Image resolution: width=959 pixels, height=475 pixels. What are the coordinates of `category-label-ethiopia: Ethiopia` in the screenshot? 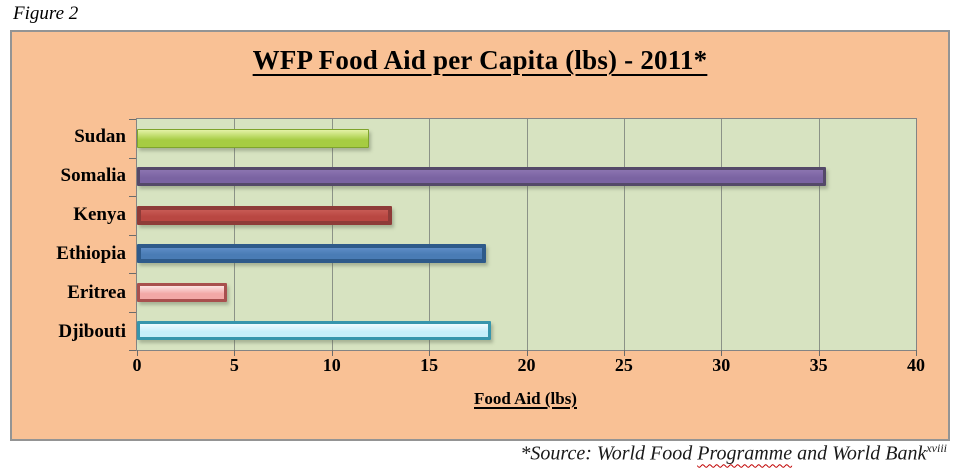 It's located at (91, 253).